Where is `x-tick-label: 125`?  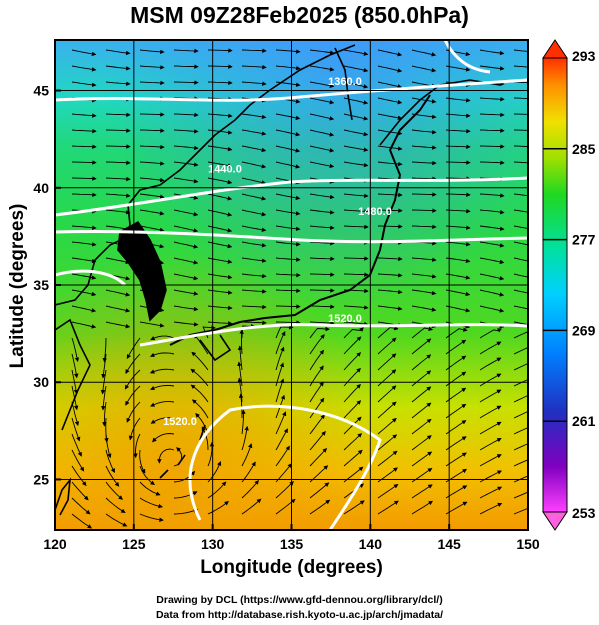 x-tick-label: 125 is located at coordinates (134, 544).